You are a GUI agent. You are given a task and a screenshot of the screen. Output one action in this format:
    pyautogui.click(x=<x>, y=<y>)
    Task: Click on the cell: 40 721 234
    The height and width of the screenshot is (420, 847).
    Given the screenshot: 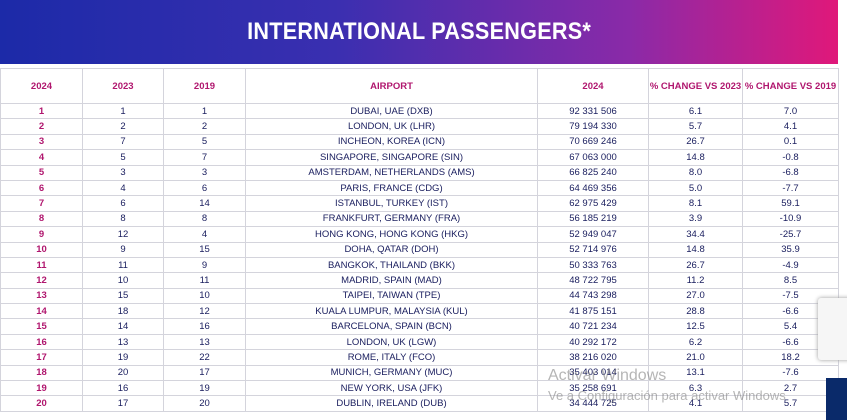 What is the action you would take?
    pyautogui.click(x=593, y=326)
    